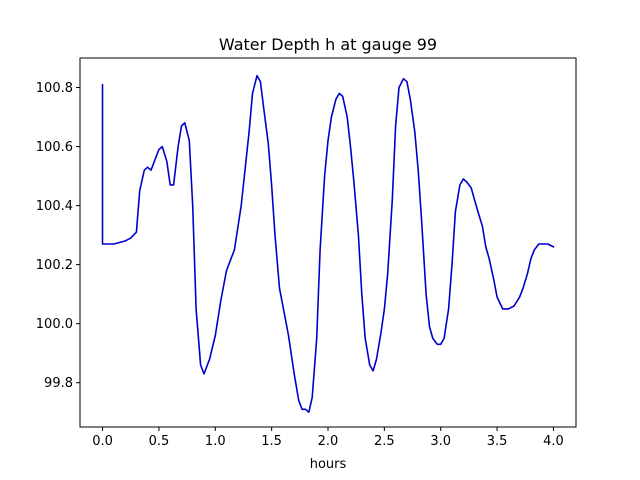 This screenshot has height=480, width=640. I want to click on y-tick-label: 100.0, so click(54, 324).